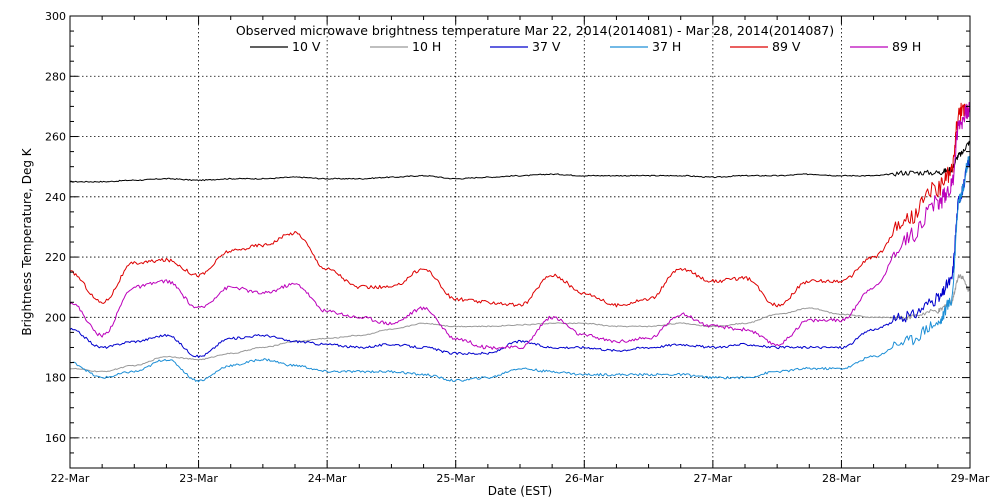 The height and width of the screenshot is (500, 1000). I want to click on x-tick-label: 26-Mar, so click(584, 478).